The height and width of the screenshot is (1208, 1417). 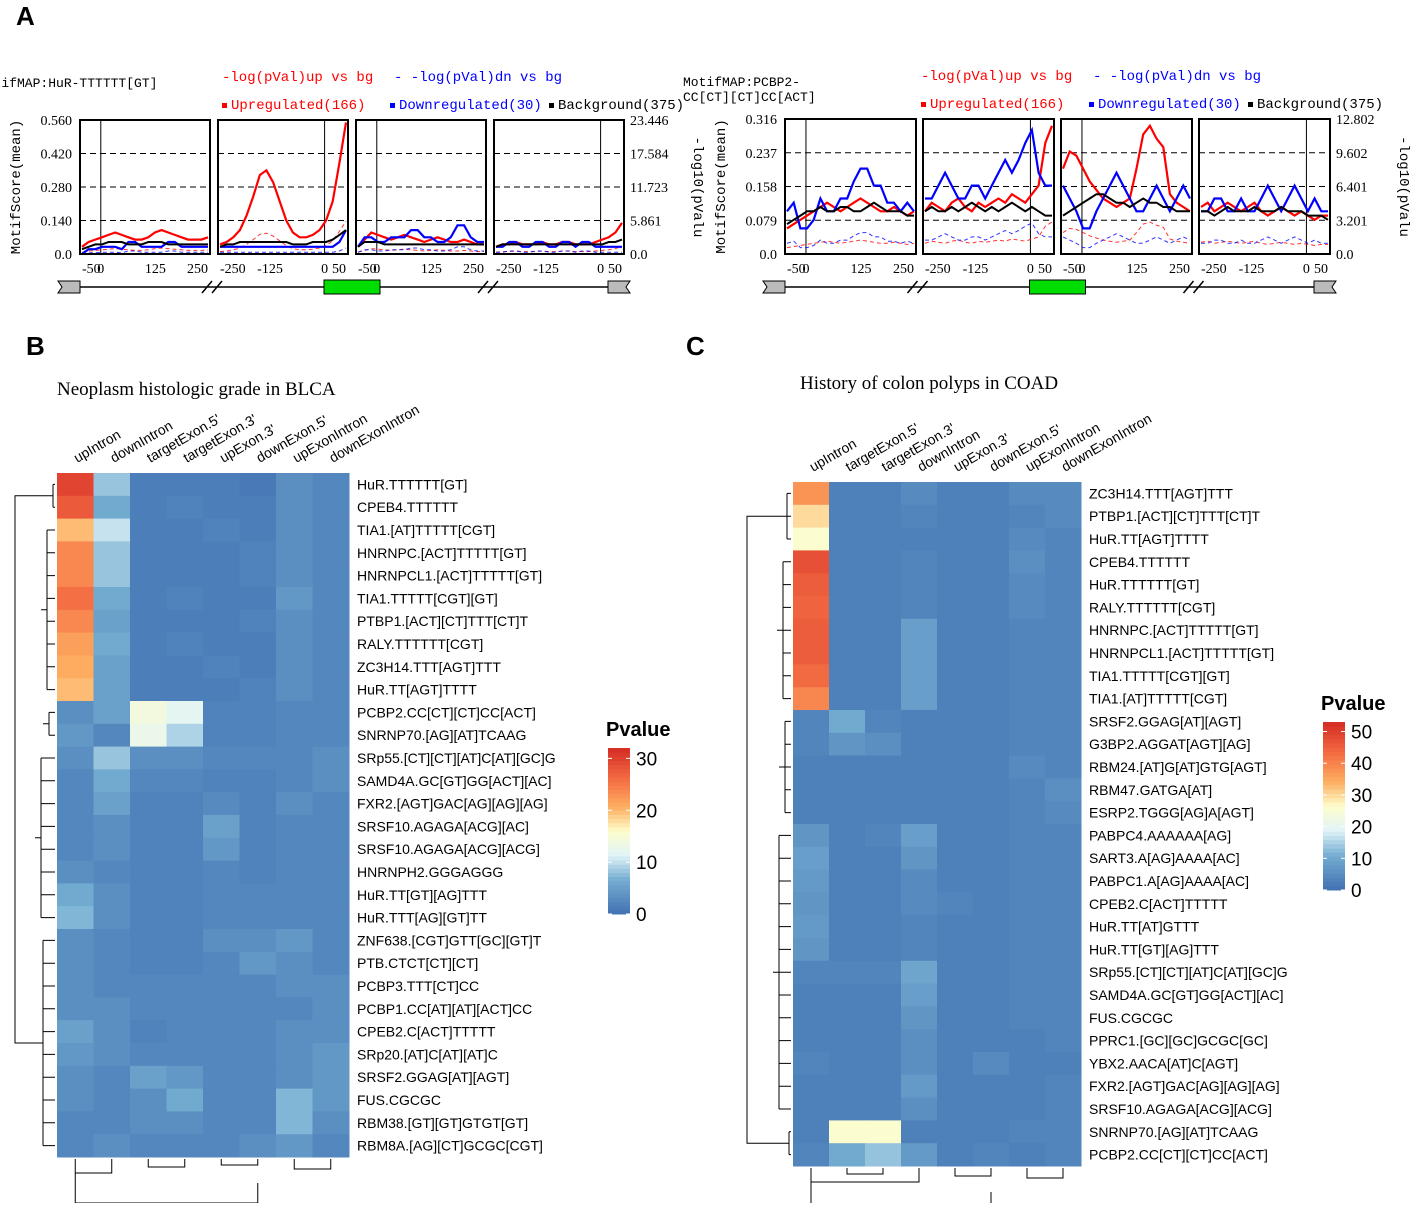 I want to click on row-label: HNRNPC.[ACT]TTTTT[GT], so click(x=1174, y=630).